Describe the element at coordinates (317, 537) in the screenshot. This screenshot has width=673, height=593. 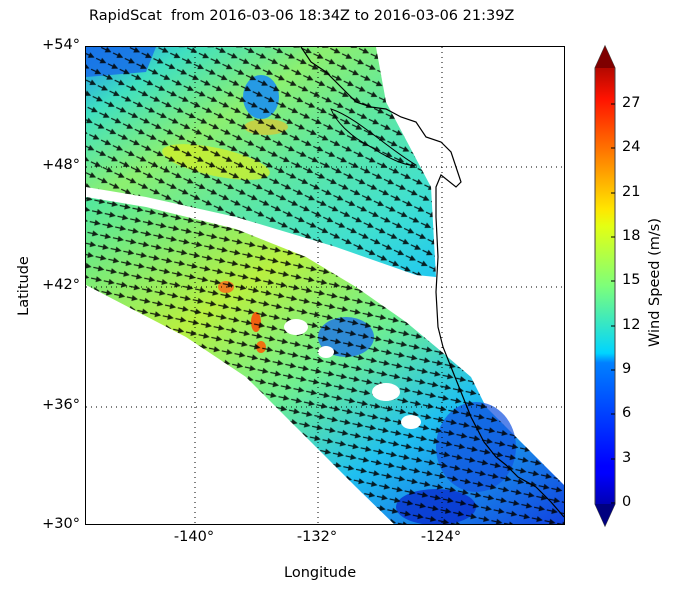
I see `xtick-minus132: -132°` at that location.